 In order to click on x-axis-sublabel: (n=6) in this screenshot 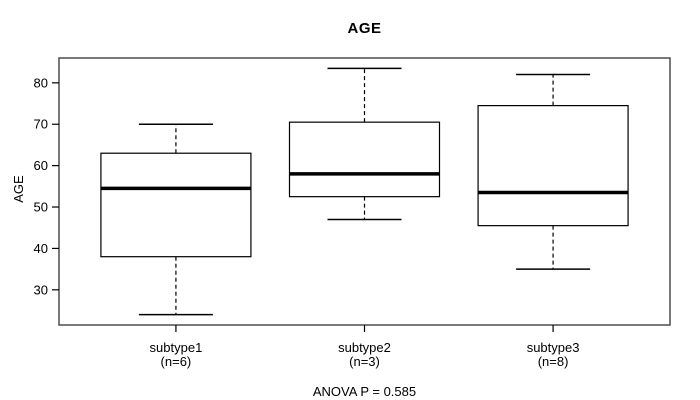, I will do `click(176, 361)`.